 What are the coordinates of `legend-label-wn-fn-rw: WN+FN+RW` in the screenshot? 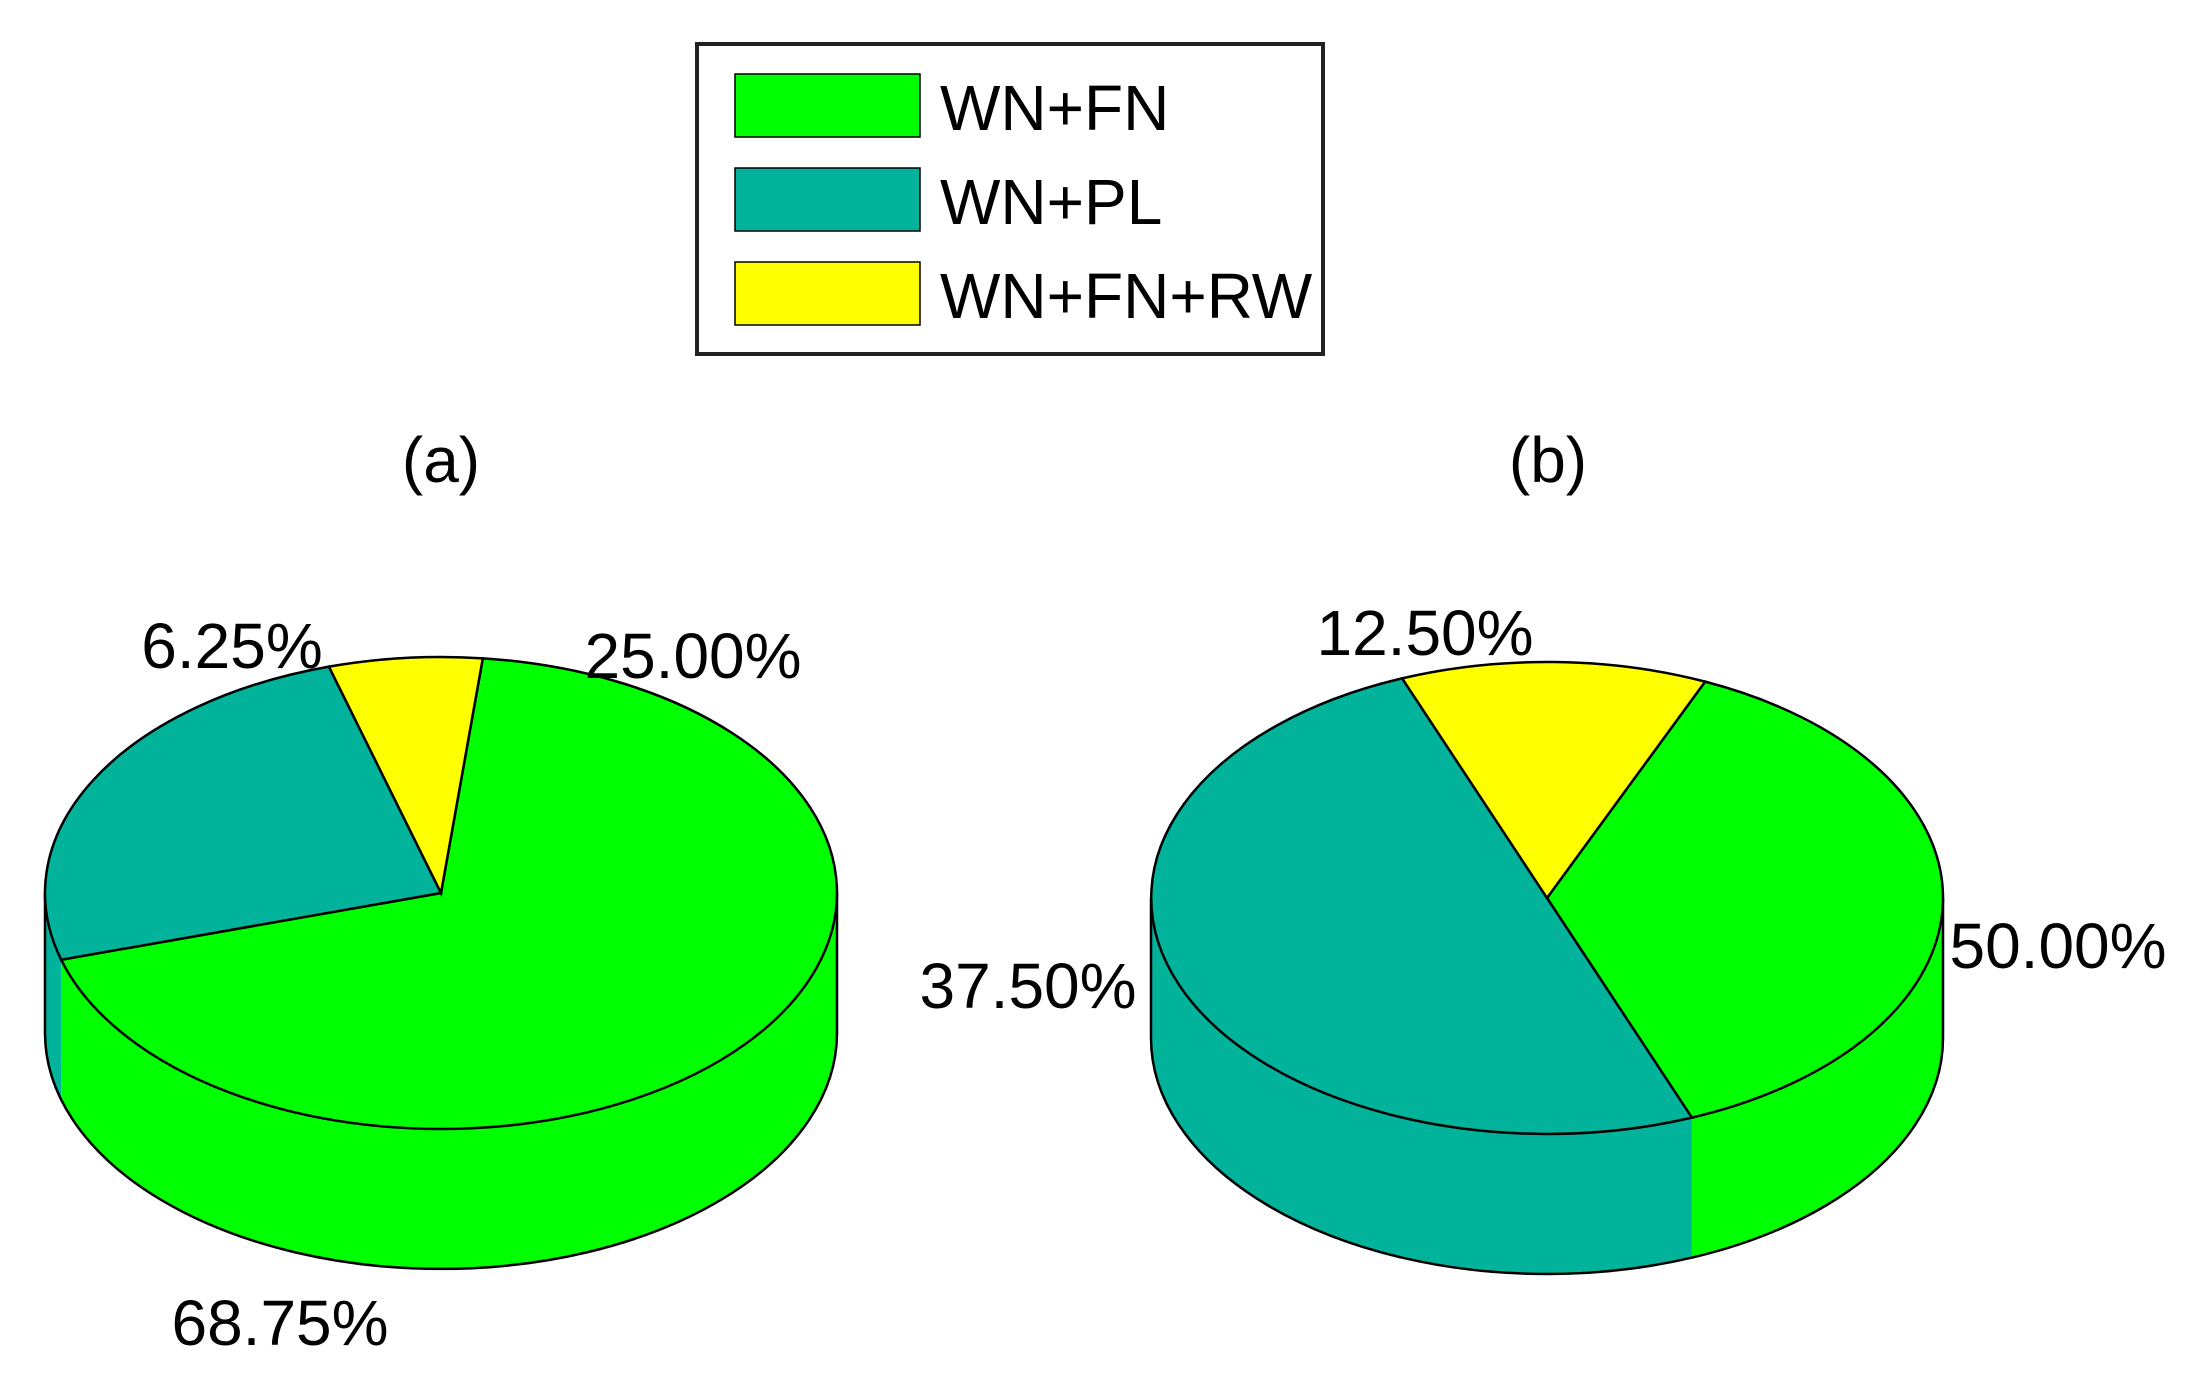 It's located at (1126, 296).